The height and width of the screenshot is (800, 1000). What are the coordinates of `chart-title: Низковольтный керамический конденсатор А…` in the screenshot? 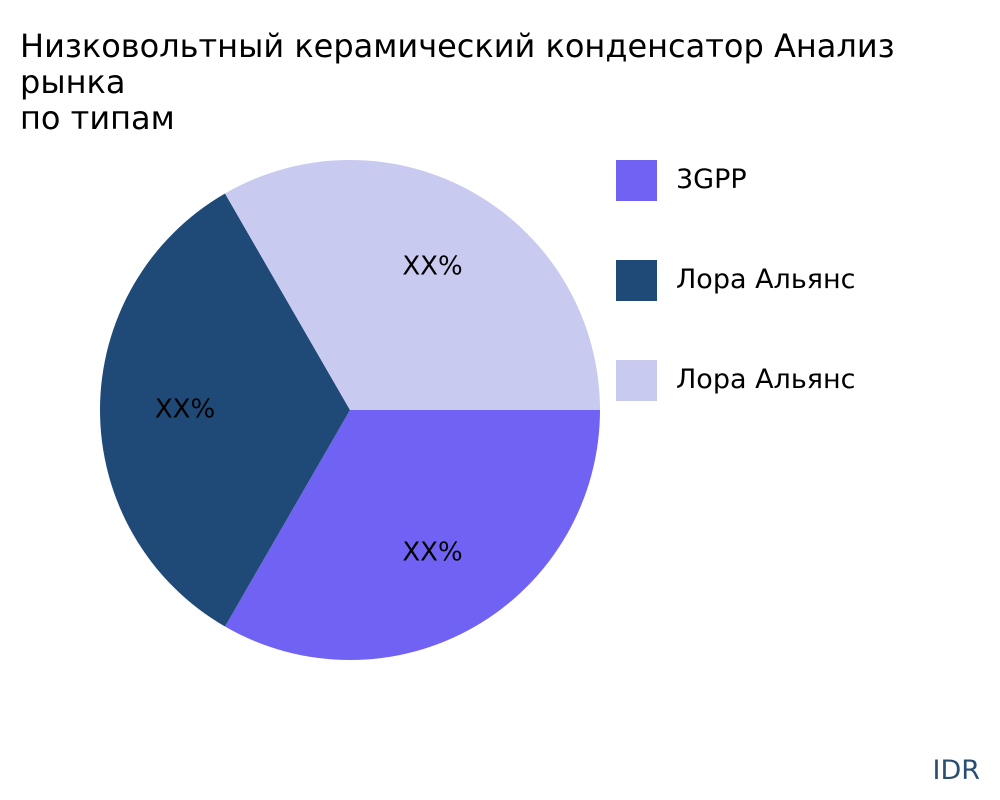 It's located at (457, 82).